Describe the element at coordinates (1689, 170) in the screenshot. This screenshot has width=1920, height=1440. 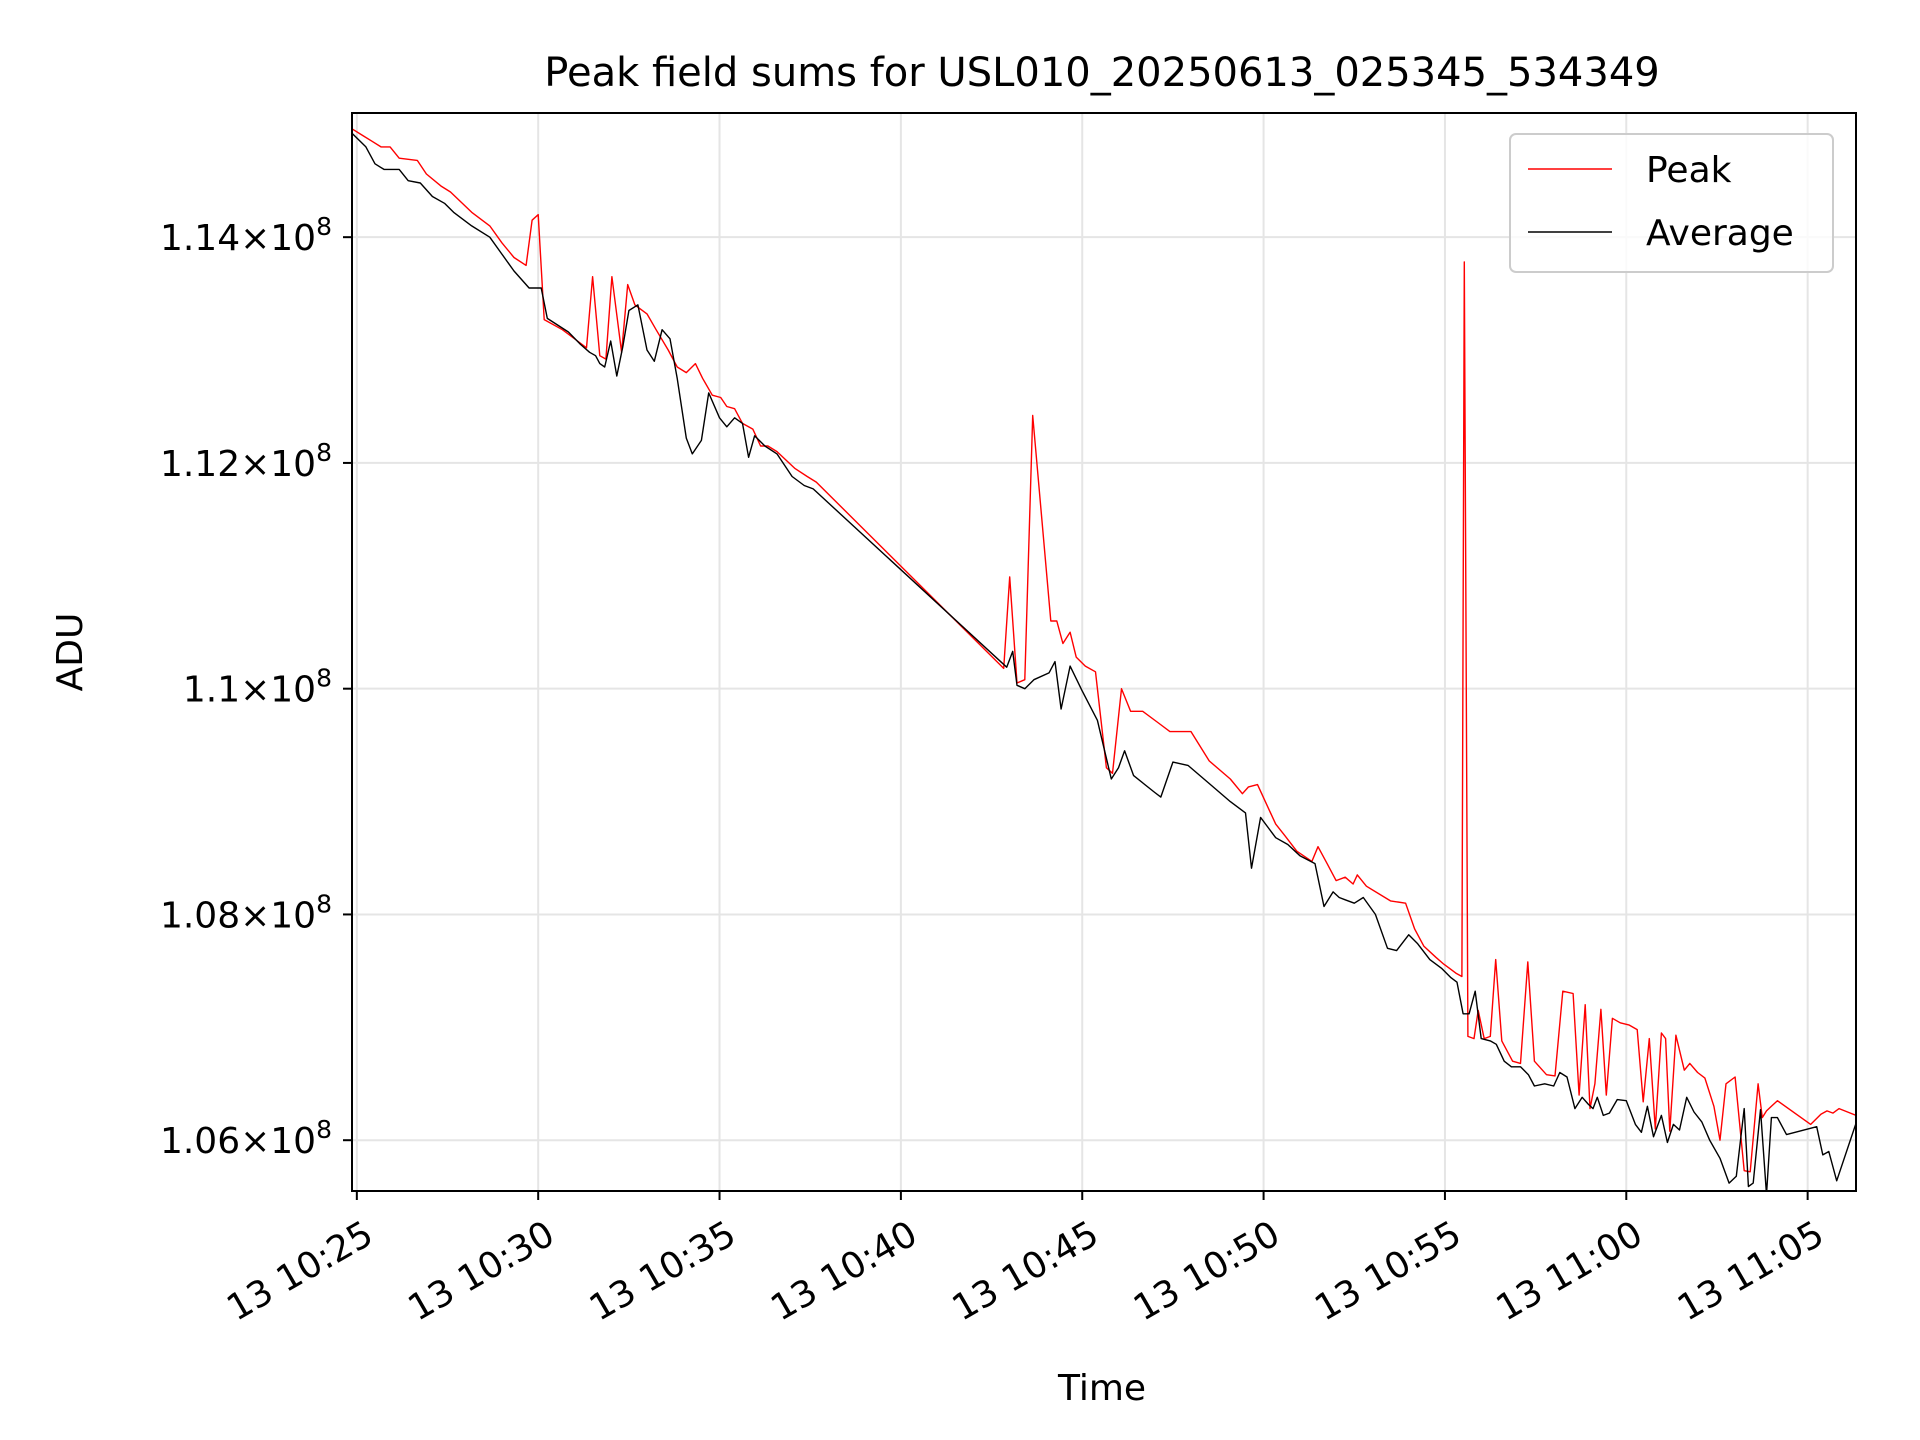
I see `legend-label-peak: Peak` at that location.